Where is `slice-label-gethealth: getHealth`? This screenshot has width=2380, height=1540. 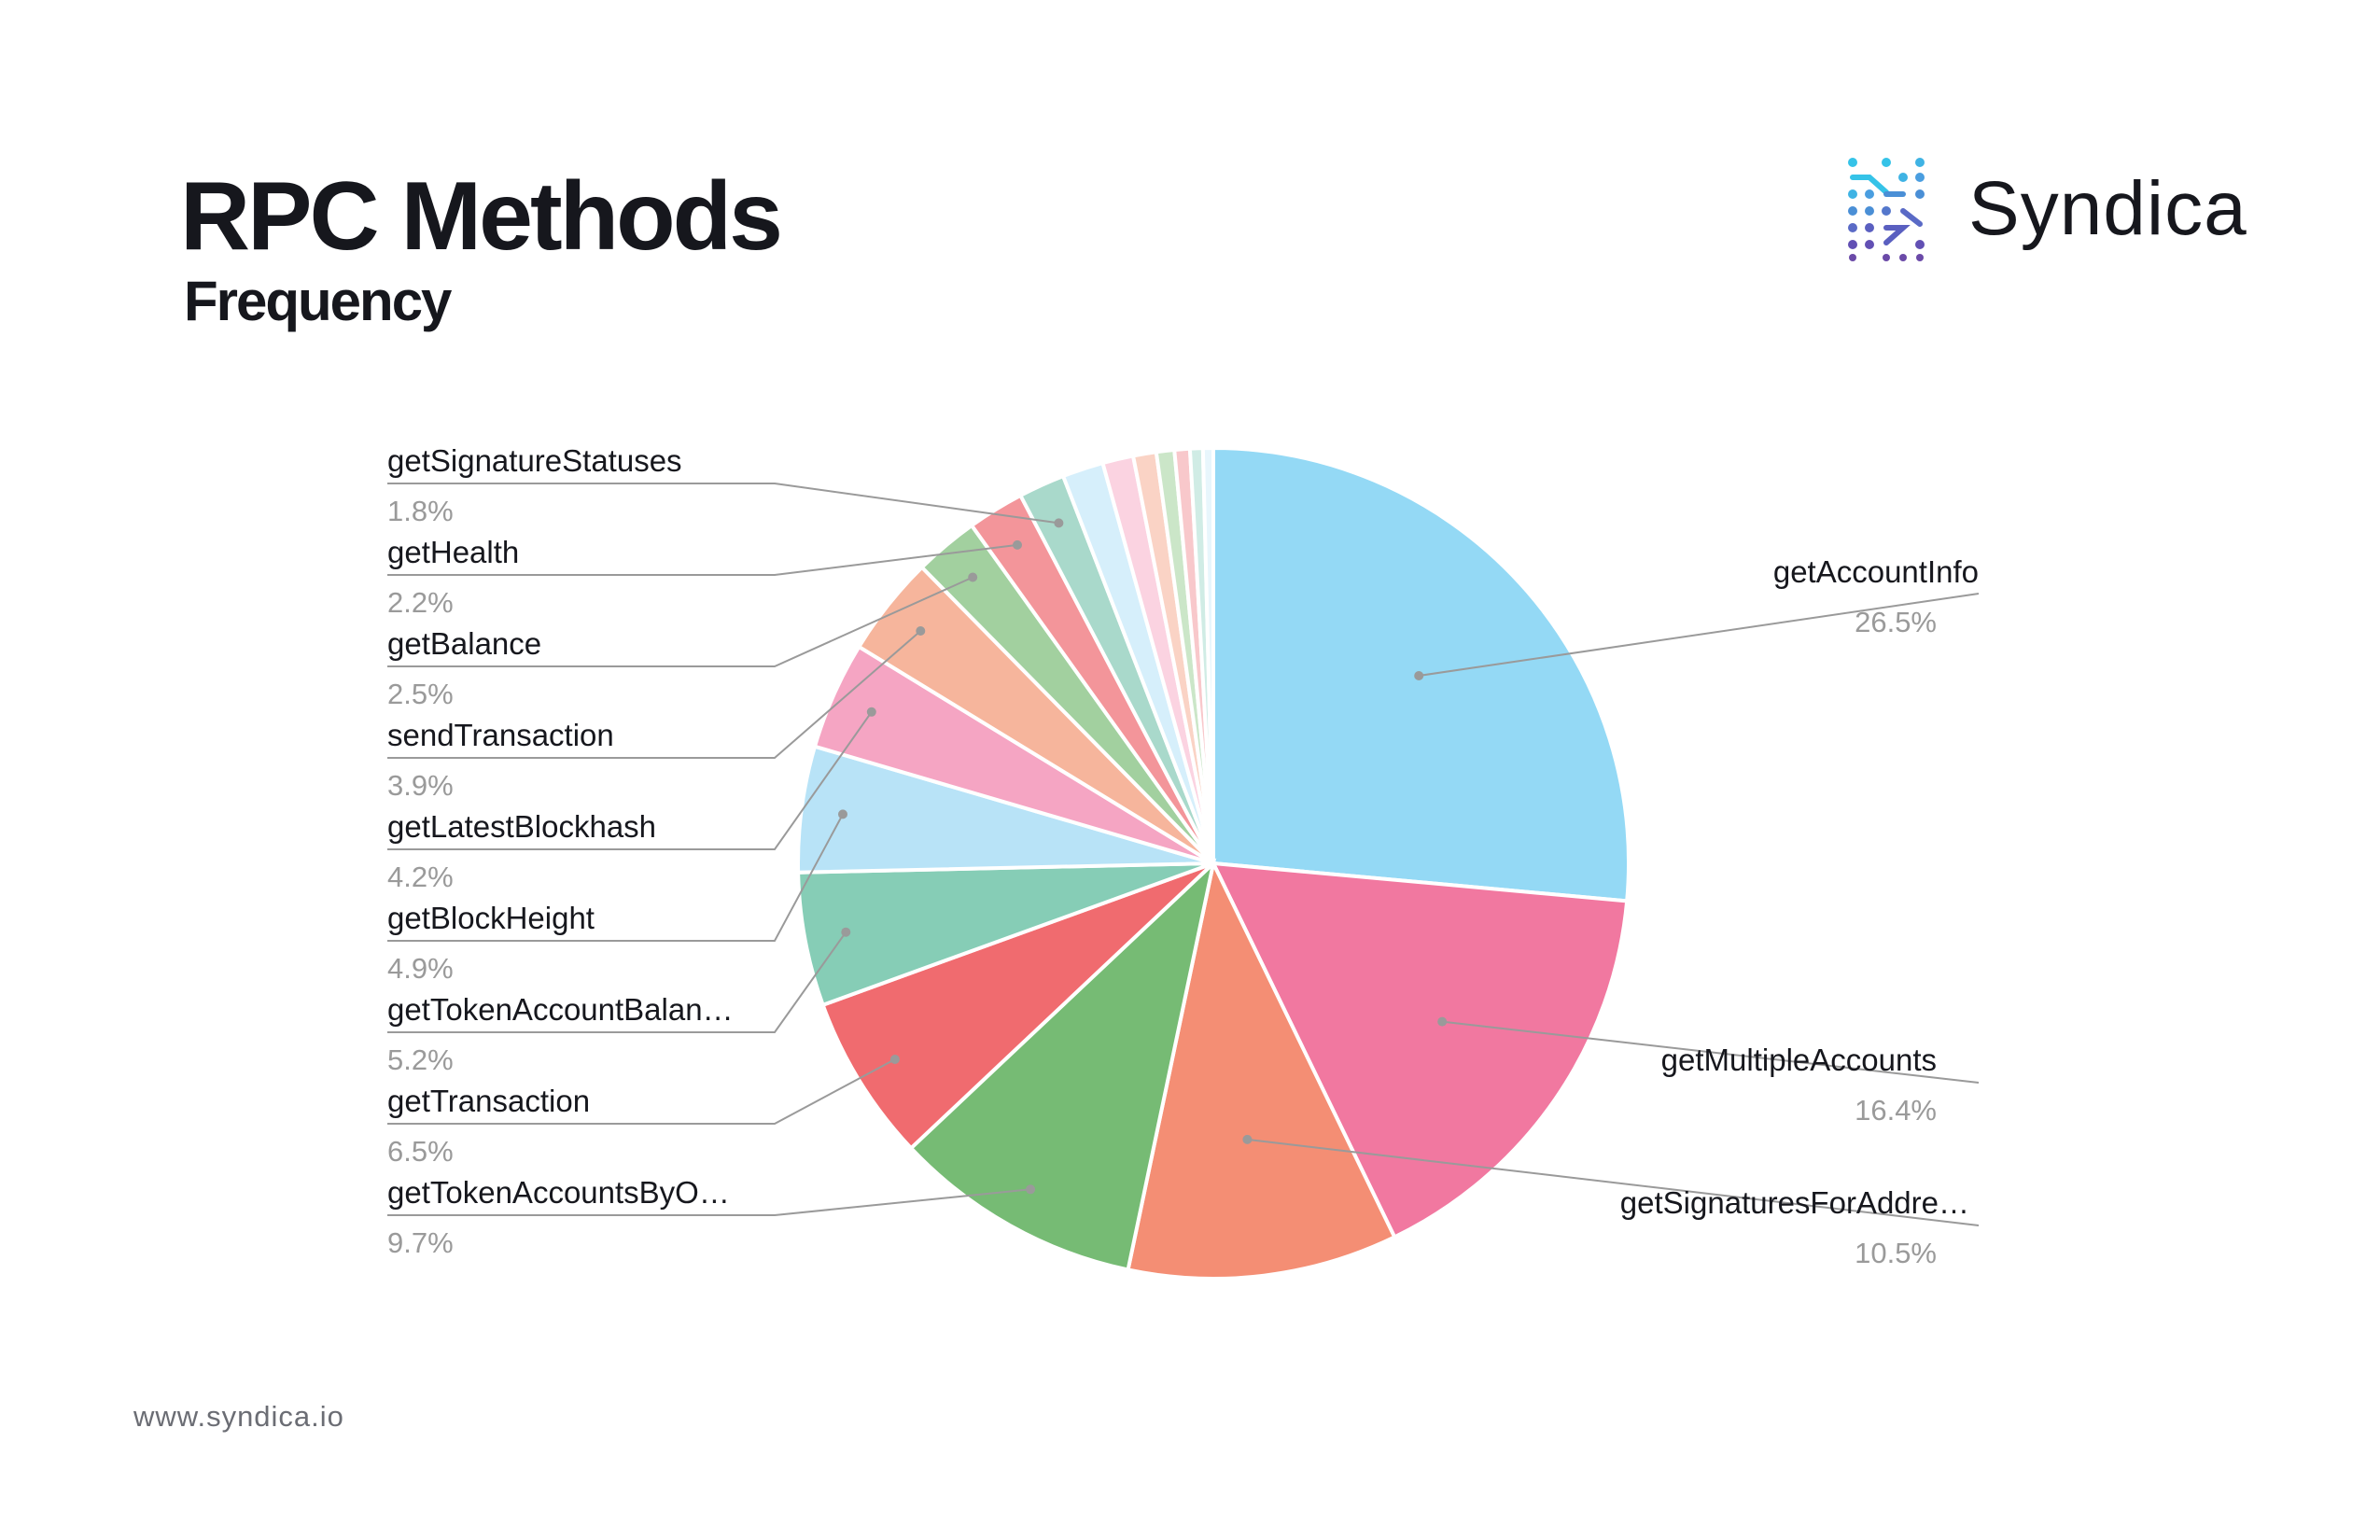
slice-label-gethealth: getHealth is located at coordinates (453, 552).